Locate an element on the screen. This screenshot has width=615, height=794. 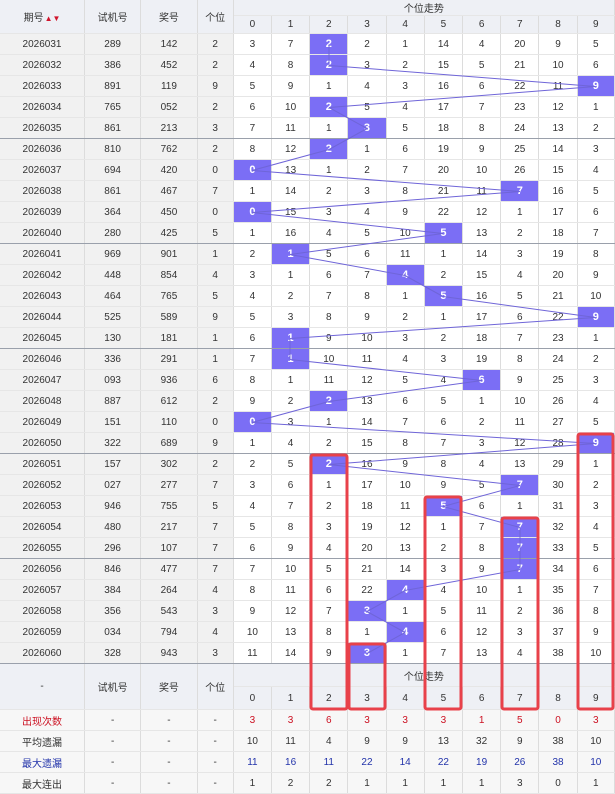
miss-cell: 30 is located at coordinates (558, 485).